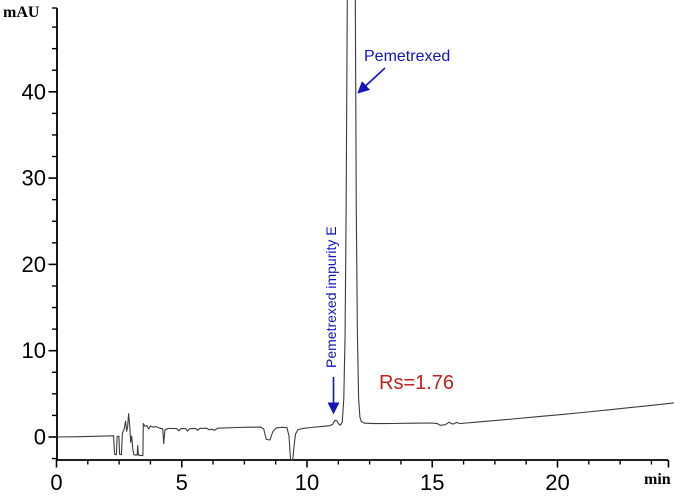  I want to click on x-tick-label: 5, so click(182, 482).